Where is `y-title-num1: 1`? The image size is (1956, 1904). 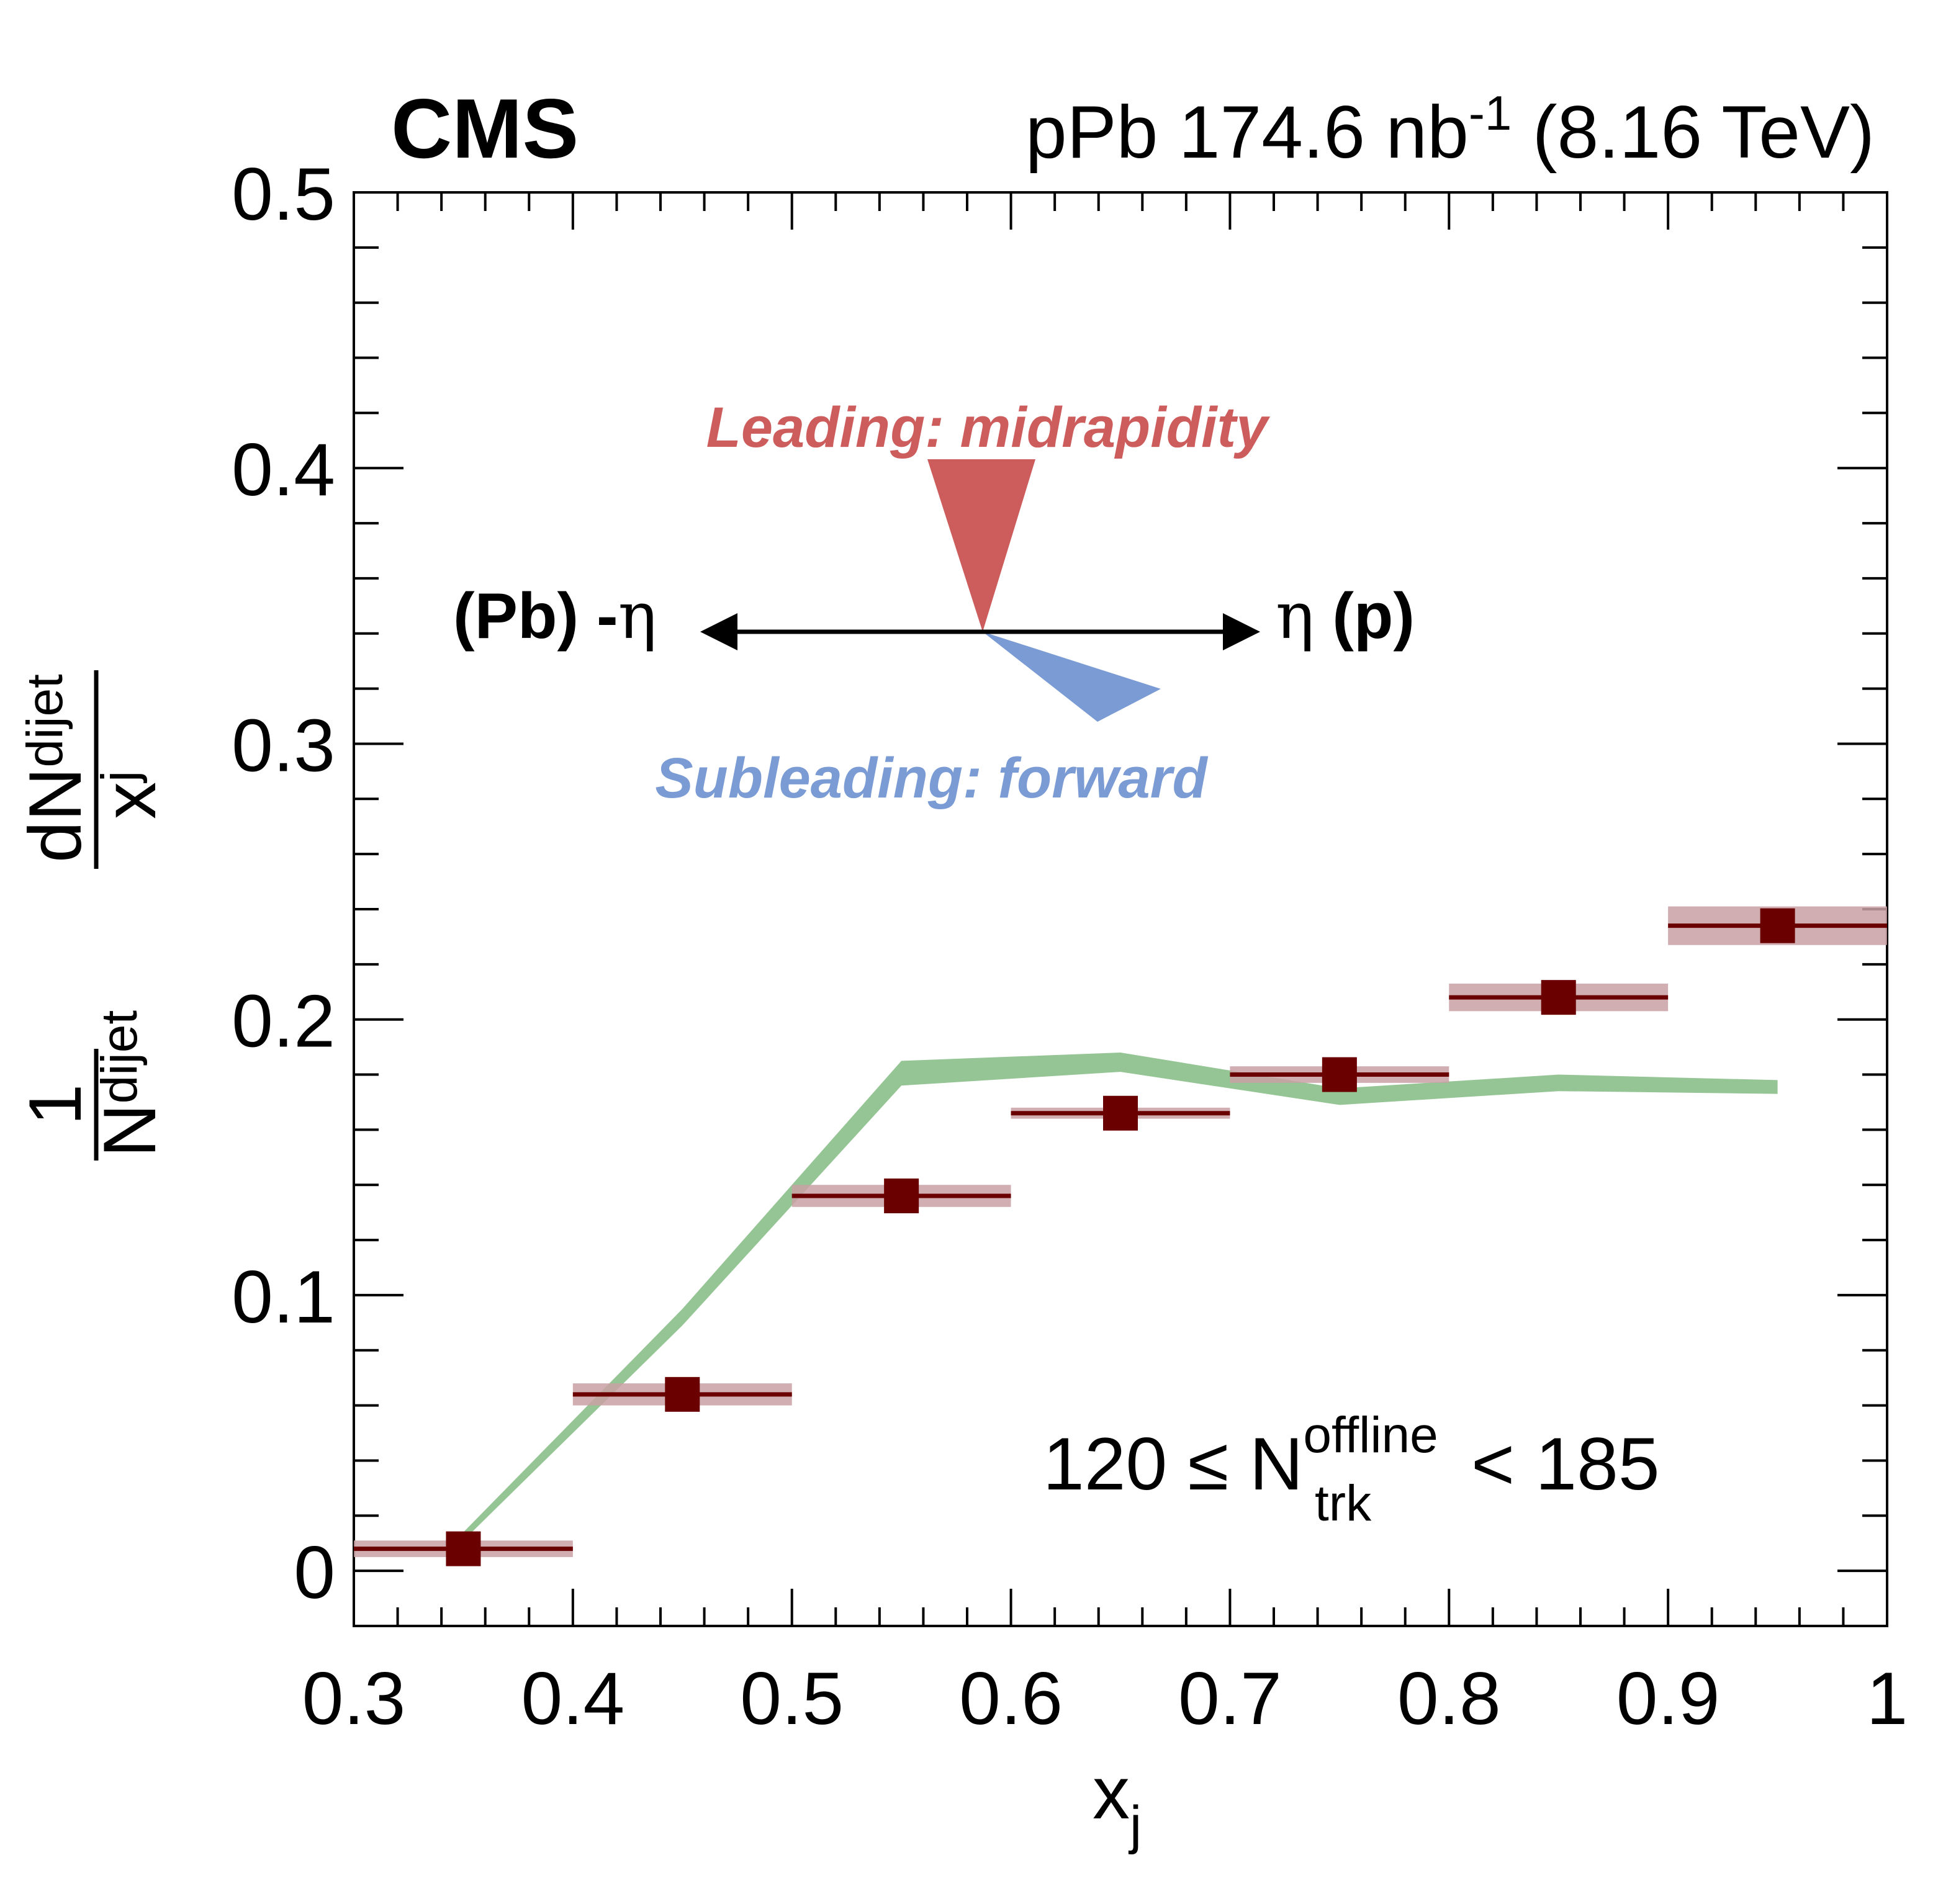 y-title-num1: 1 is located at coordinates (55, 1105).